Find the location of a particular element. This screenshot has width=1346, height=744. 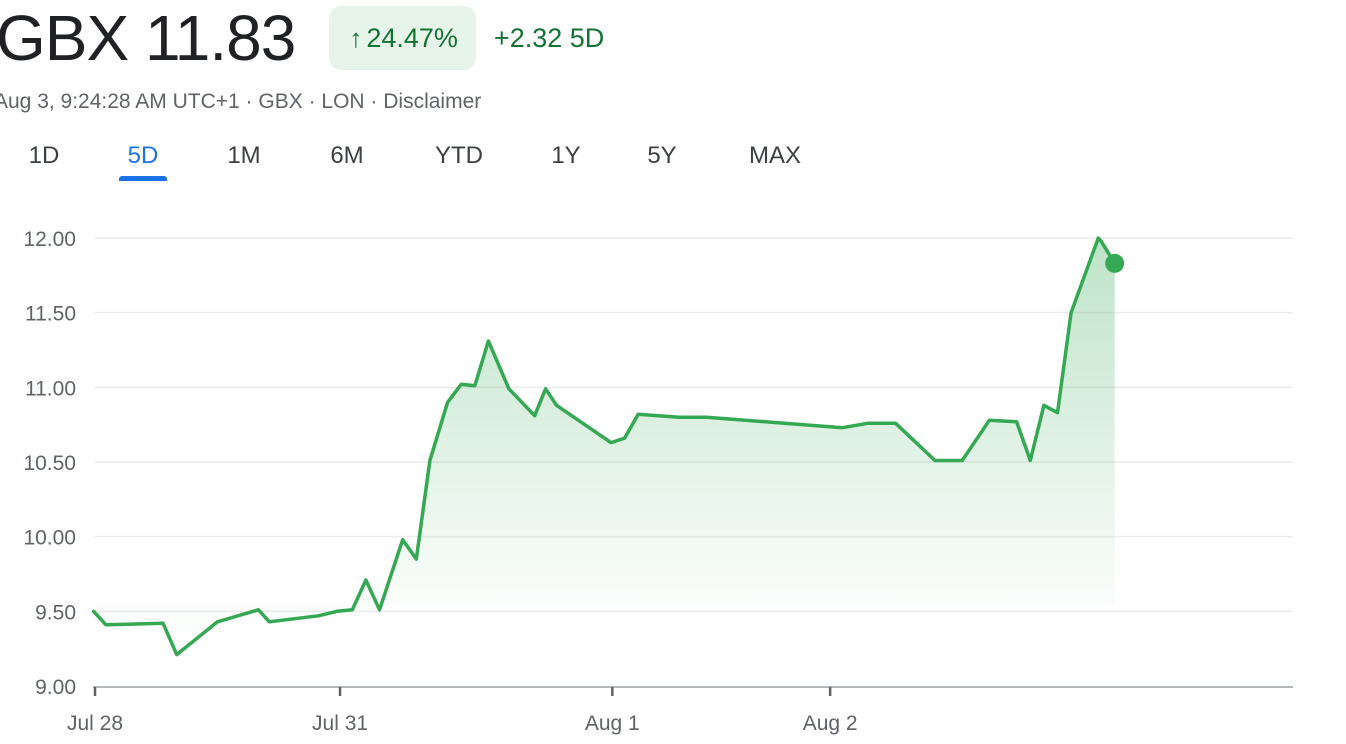

tab-5y: 5Y is located at coordinates (662, 155).